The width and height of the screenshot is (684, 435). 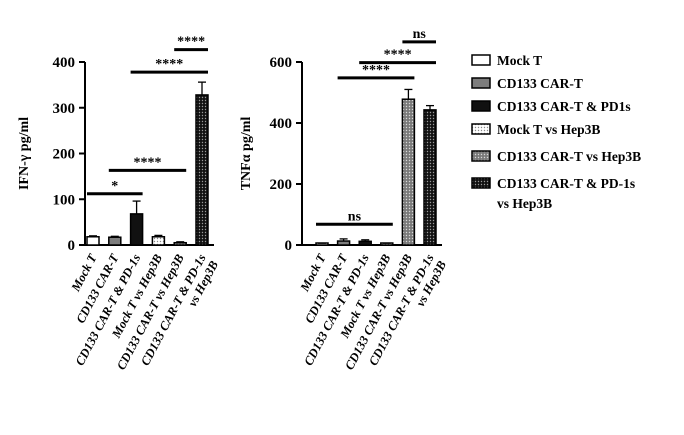 I want to click on y-tick-label: 100, so click(x=64, y=200).